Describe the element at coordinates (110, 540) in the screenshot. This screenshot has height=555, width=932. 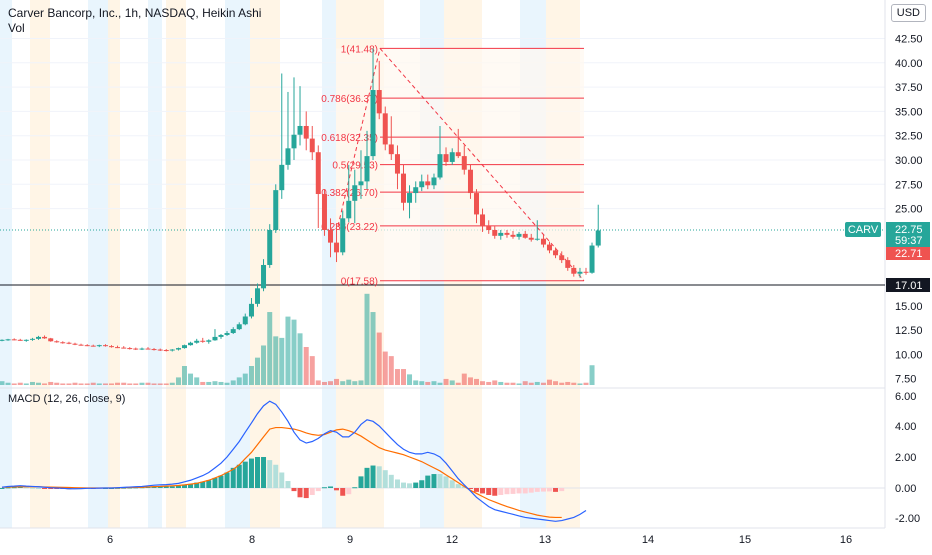
I see `time-tick-label: 6` at that location.